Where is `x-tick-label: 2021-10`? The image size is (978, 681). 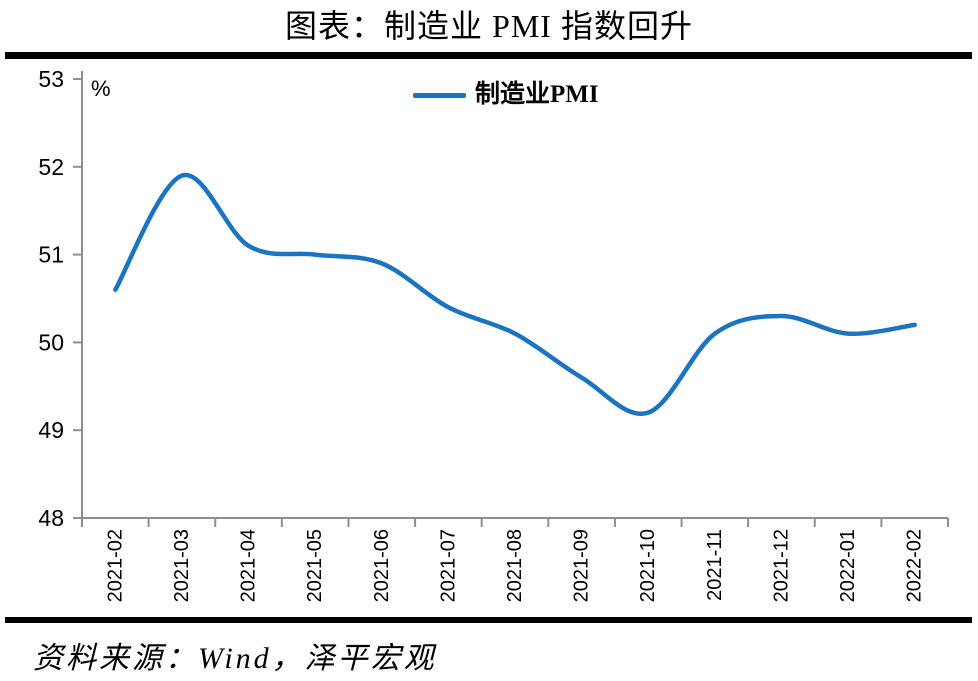
x-tick-label: 2021-10 is located at coordinates (648, 565).